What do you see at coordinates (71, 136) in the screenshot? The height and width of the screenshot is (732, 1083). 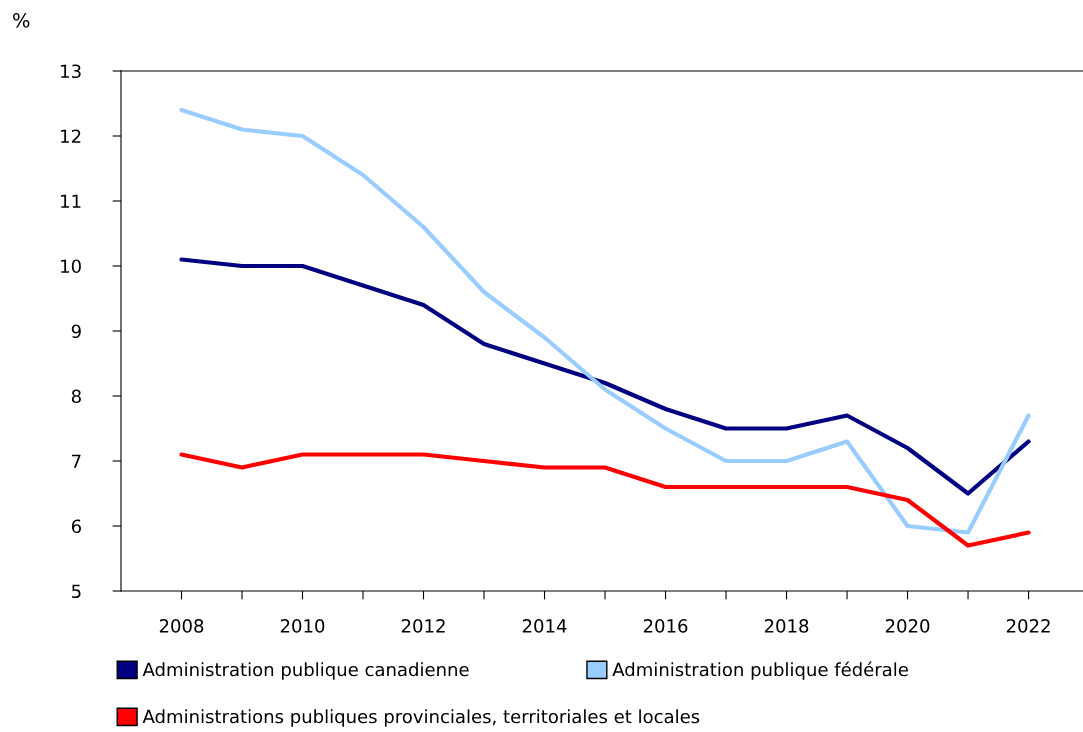 I see `y-tick-label: 12` at bounding box center [71, 136].